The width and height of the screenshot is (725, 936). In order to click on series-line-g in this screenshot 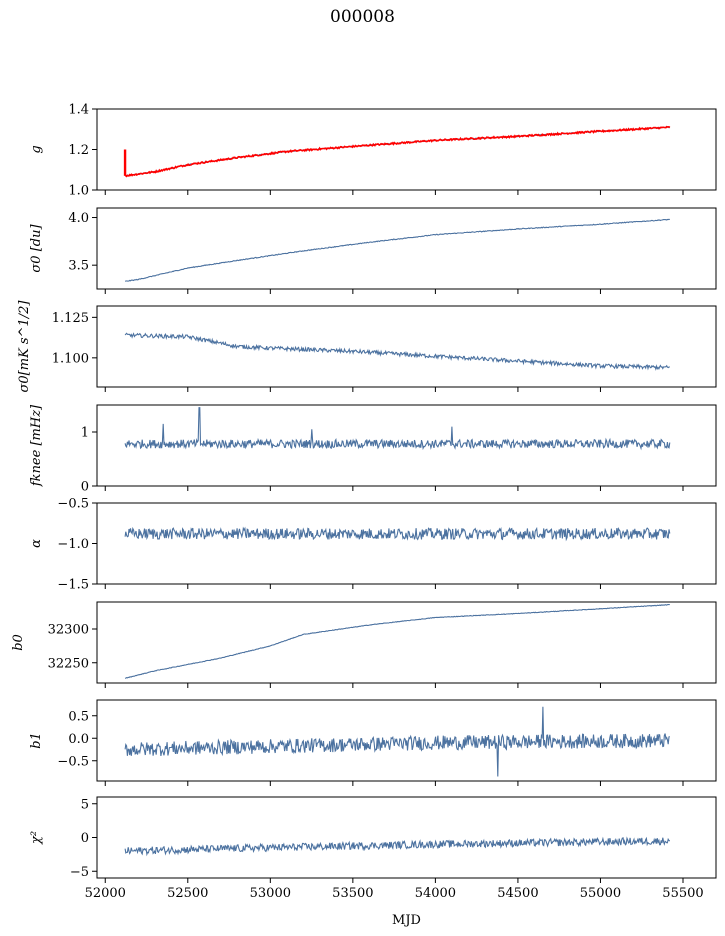, I will do `click(397, 151)`.